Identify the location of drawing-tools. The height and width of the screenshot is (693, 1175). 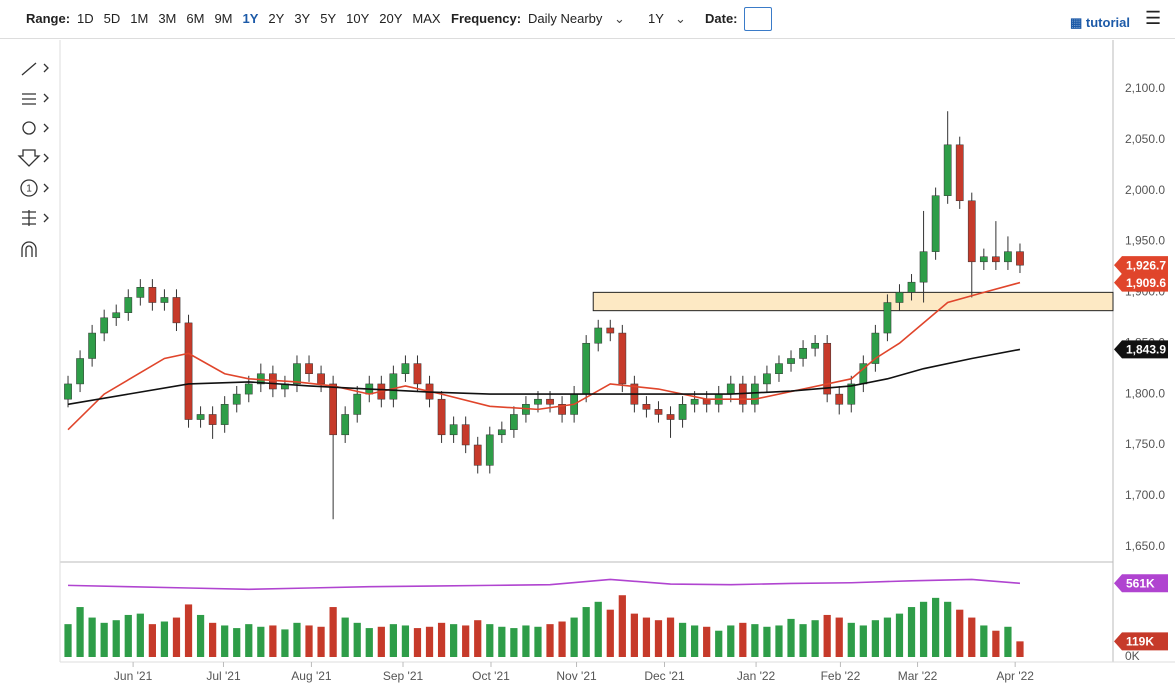
(33, 159).